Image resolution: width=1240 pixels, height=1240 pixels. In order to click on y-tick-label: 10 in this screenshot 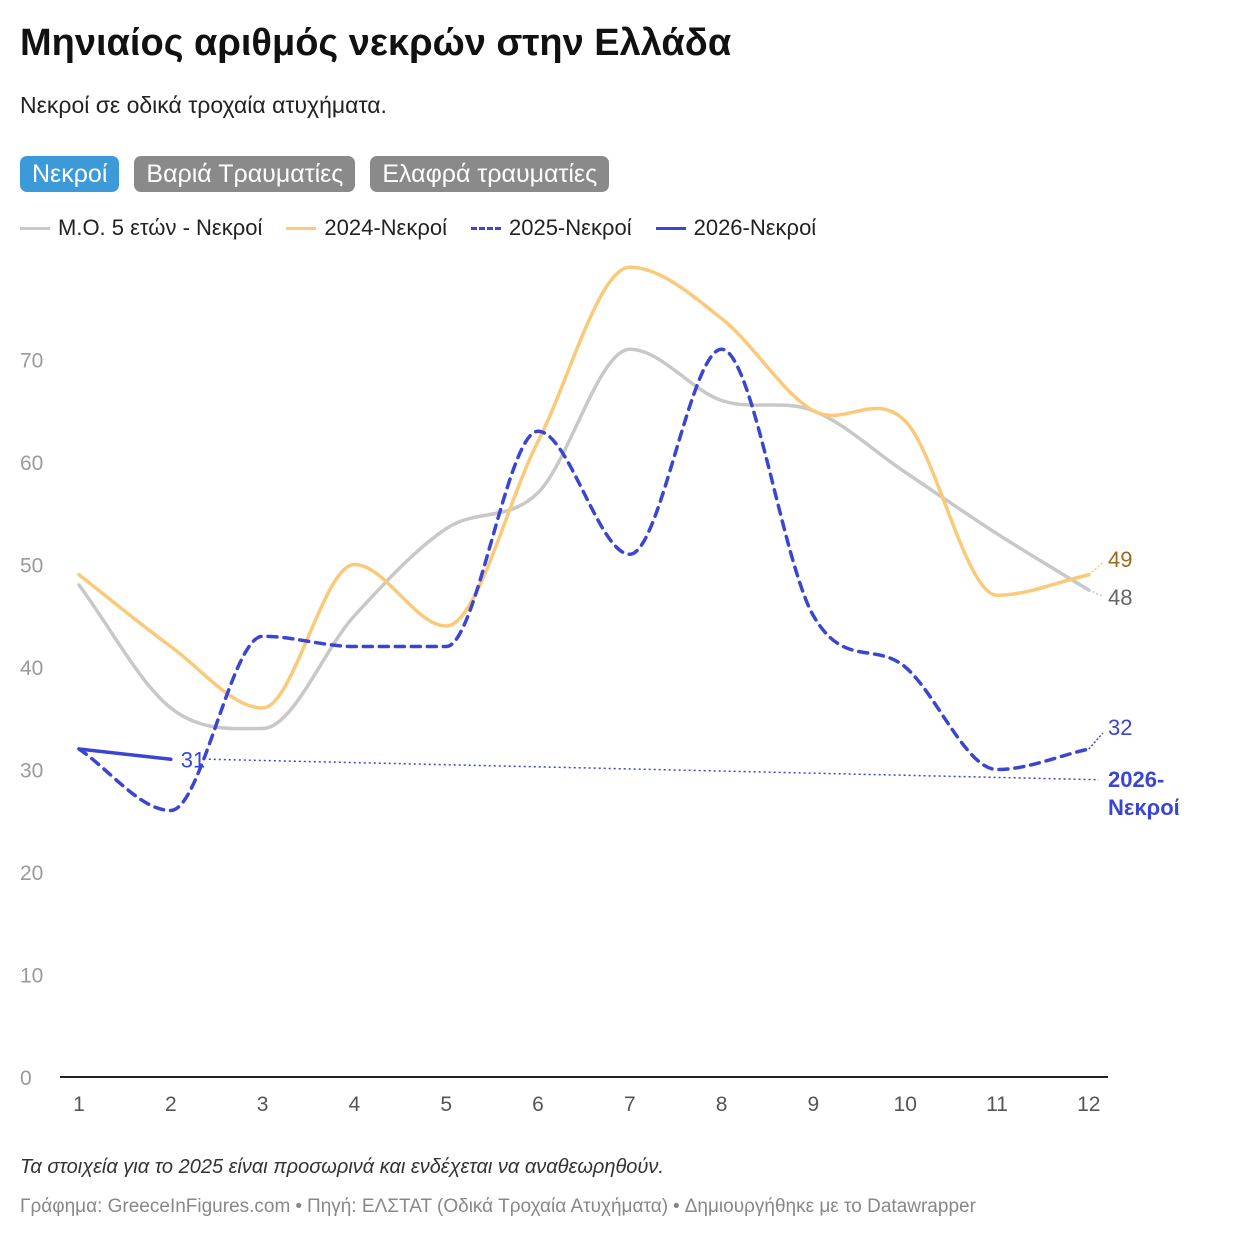, I will do `click(31, 976)`.